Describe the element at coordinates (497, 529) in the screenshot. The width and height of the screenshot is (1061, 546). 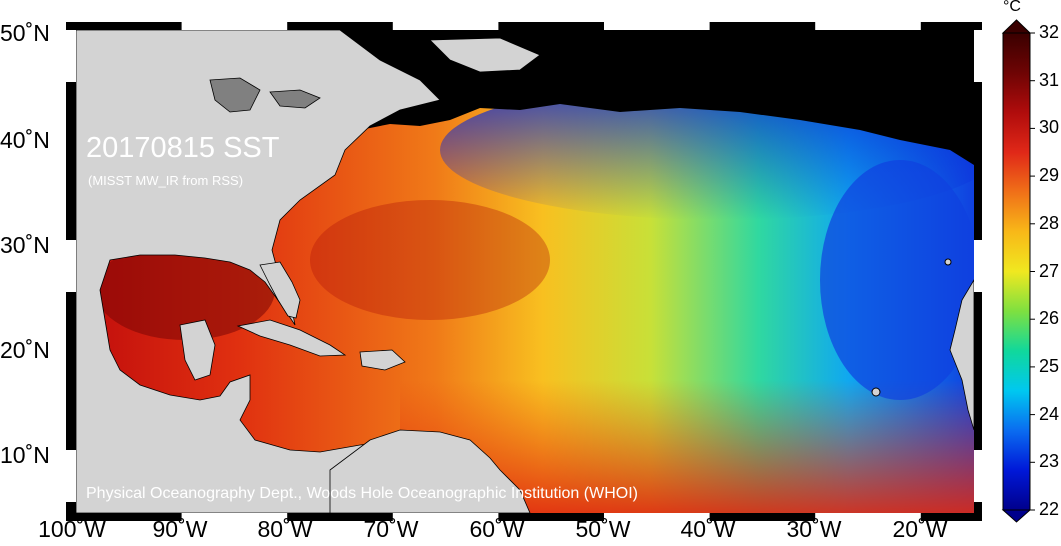
I see `lon-label-60w: 60˚W` at that location.